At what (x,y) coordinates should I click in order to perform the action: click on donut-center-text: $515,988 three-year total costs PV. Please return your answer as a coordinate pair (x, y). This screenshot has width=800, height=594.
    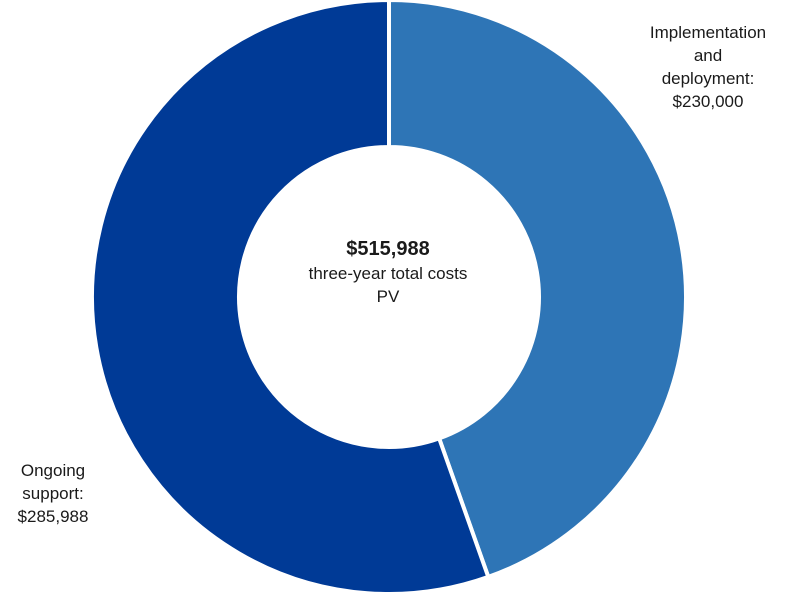
    Looking at the image, I should click on (388, 272).